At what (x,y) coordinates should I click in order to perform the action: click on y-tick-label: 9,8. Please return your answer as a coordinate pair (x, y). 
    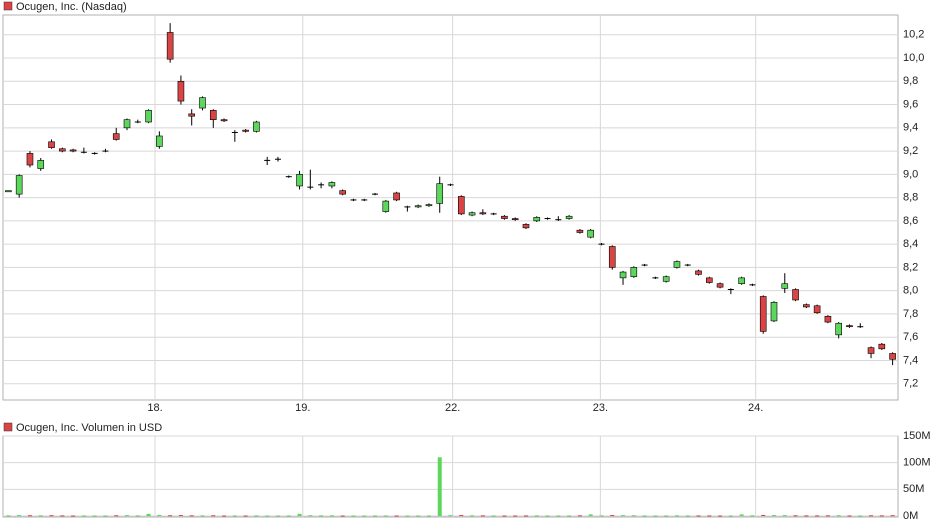
    Looking at the image, I should click on (910, 81).